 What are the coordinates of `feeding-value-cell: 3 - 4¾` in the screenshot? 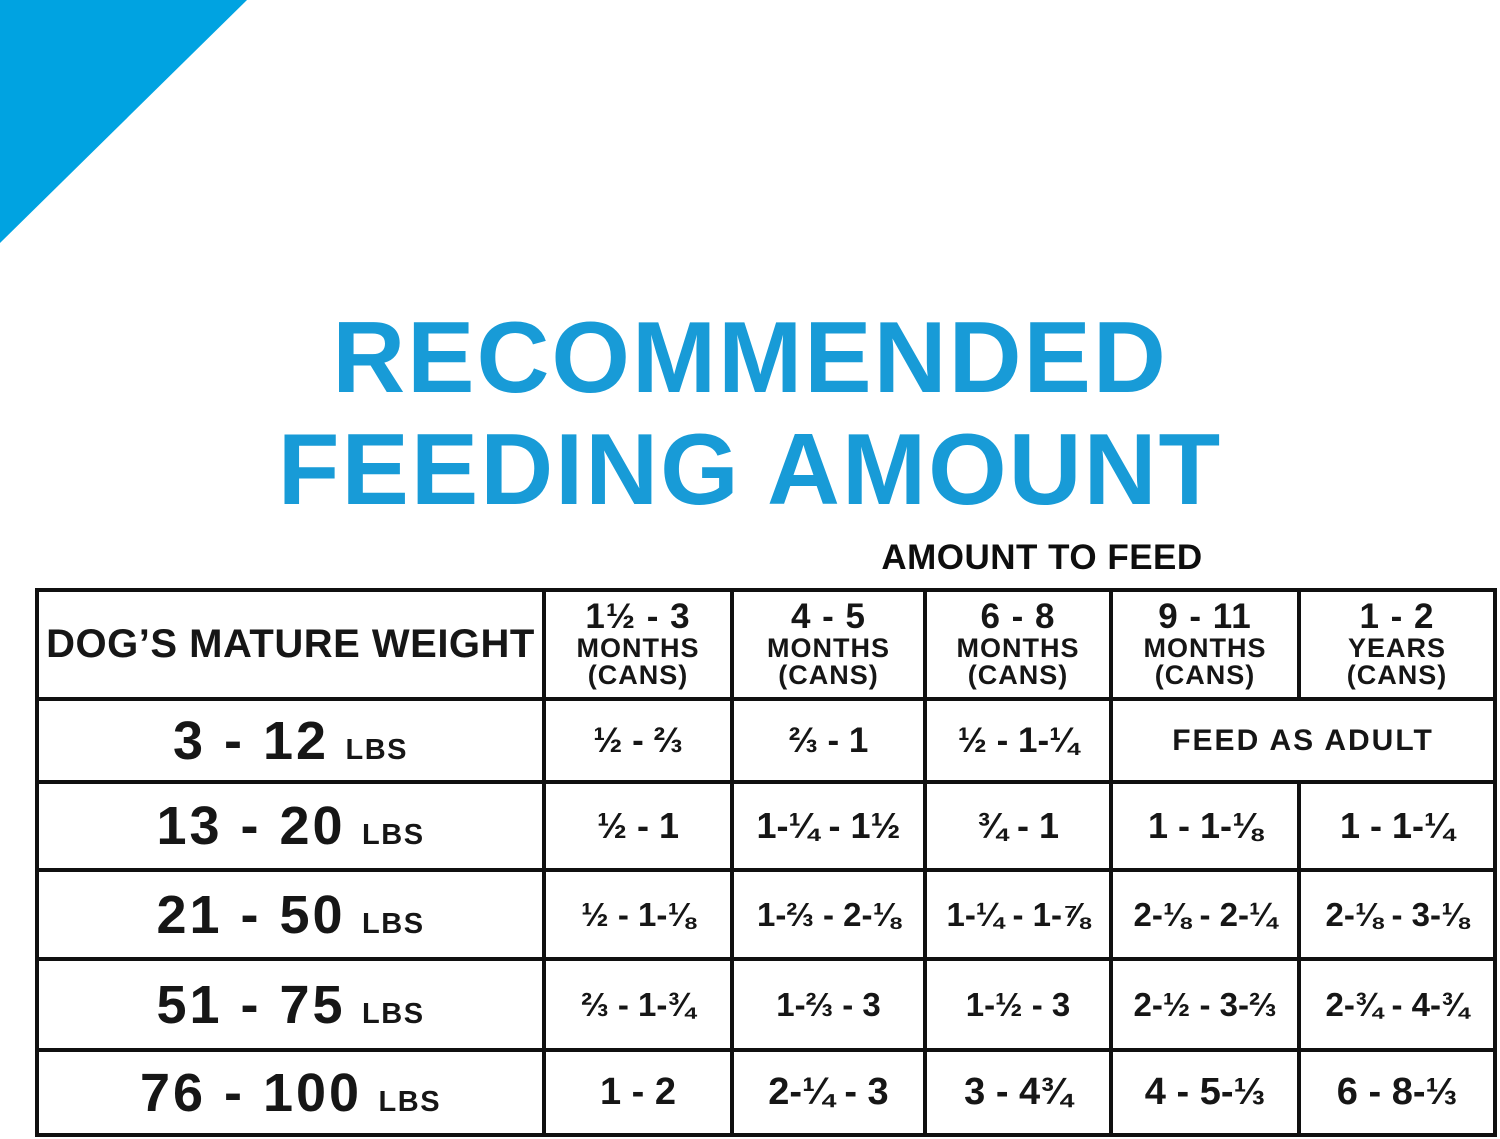 It's located at (1018, 1092).